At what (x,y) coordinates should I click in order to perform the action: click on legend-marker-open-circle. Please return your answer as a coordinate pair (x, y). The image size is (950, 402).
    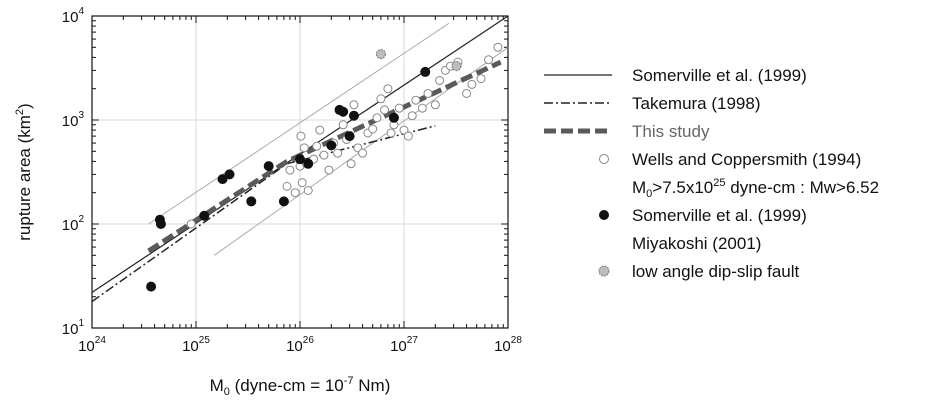
    Looking at the image, I should click on (604, 159).